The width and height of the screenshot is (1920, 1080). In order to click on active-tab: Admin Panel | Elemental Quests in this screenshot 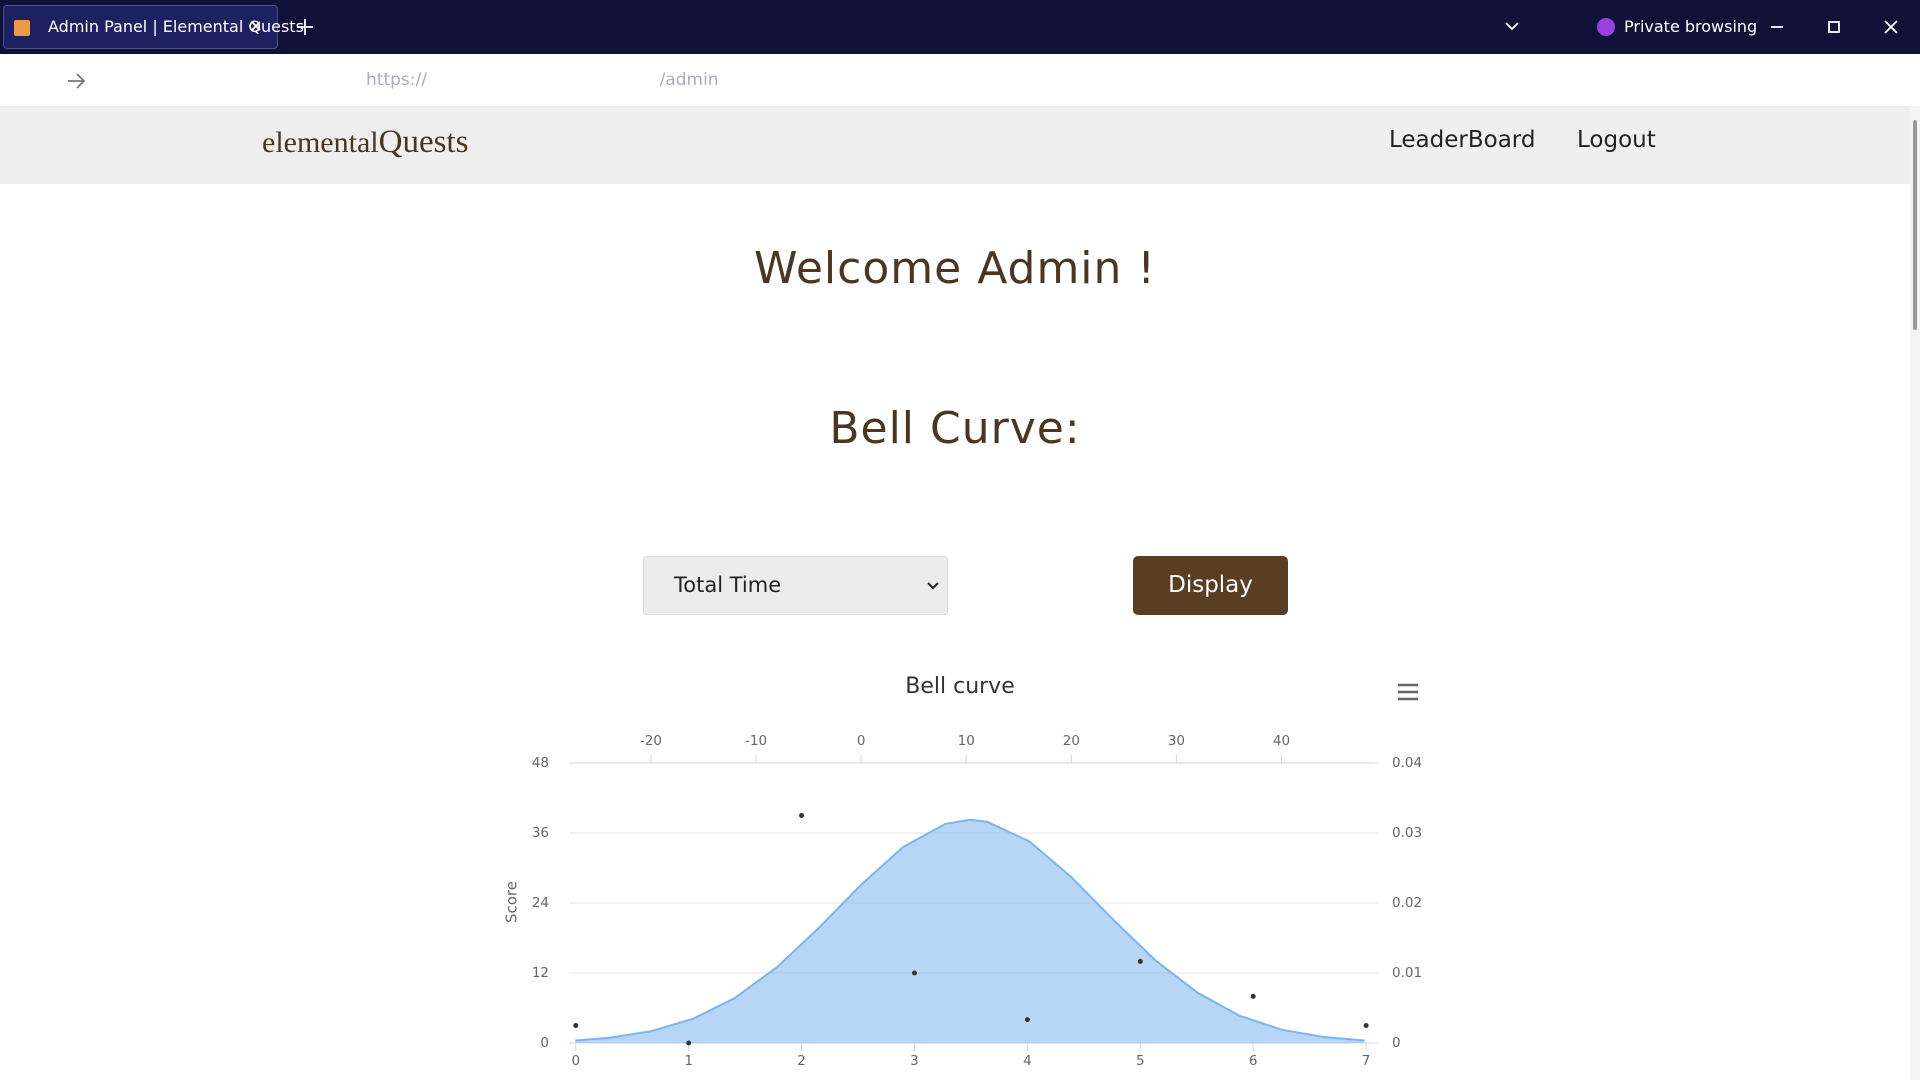, I will do `click(153, 27)`.